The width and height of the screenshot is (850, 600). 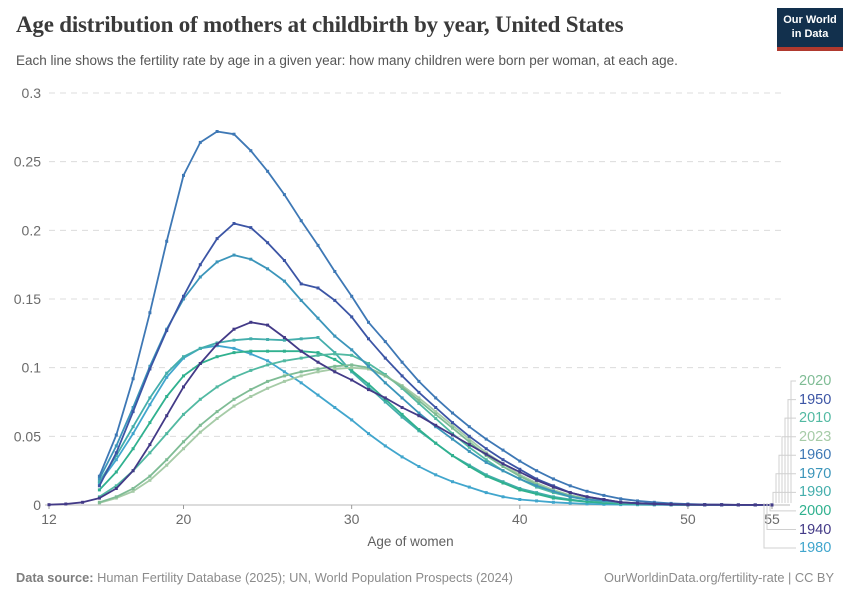 What do you see at coordinates (815, 510) in the screenshot?
I see `legend-item-2000: 2000` at bounding box center [815, 510].